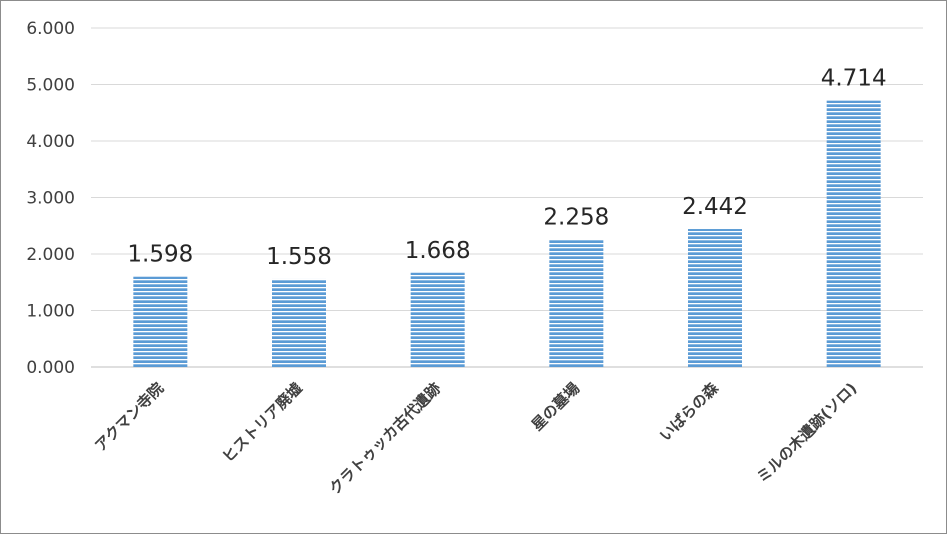 The height and width of the screenshot is (535, 947). I want to click on y-tick-label: 1.000, so click(50, 312).